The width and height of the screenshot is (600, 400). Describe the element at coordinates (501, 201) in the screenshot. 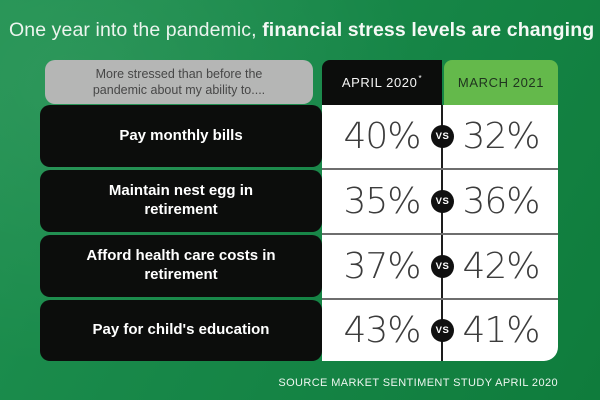

I see `value-march-row-2: 36%` at that location.